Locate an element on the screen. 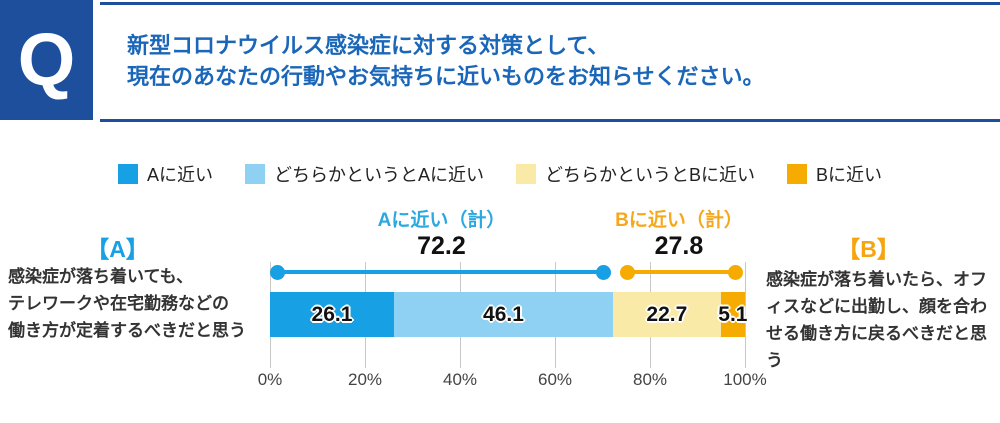 Image resolution: width=1000 pixels, height=423 pixels. question-line-2: 現在のあなたの行動やお気持ちに近いものをお知らせください。 is located at coordinates (446, 76).